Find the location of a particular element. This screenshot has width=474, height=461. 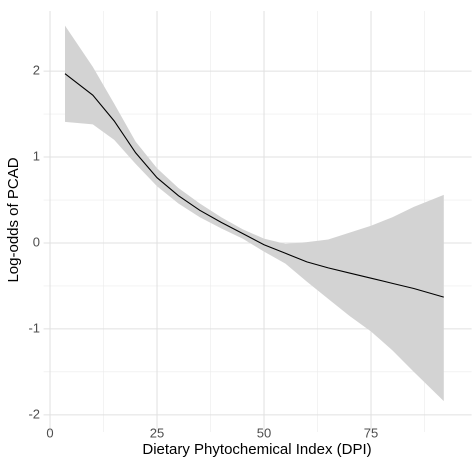

x-tick-label: 75 is located at coordinates (371, 432).